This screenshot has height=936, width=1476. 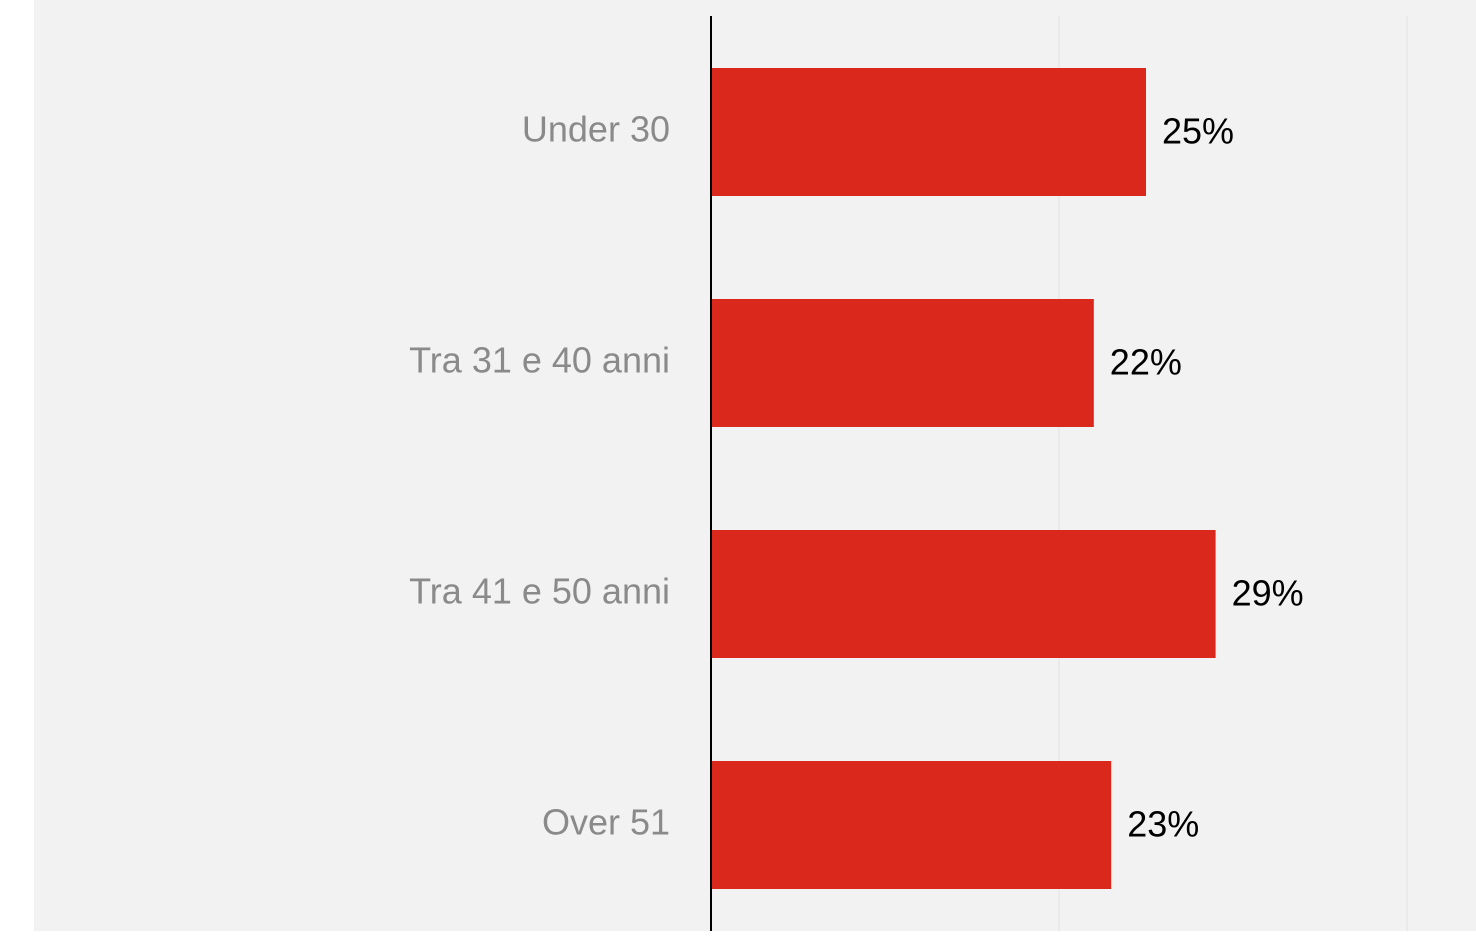 What do you see at coordinates (1268, 593) in the screenshot?
I see `value-label-2: 29%` at bounding box center [1268, 593].